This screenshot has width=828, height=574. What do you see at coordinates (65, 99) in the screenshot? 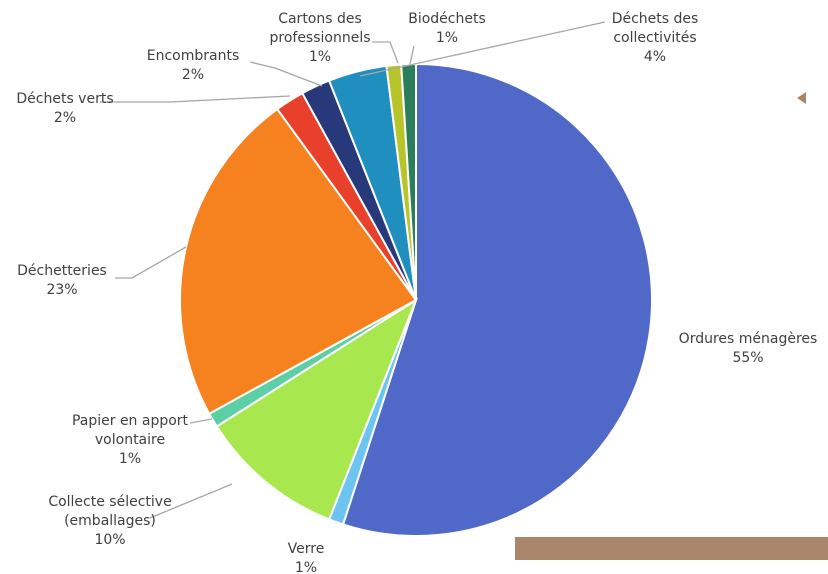
I see `category-label: Déchets verts` at bounding box center [65, 99].